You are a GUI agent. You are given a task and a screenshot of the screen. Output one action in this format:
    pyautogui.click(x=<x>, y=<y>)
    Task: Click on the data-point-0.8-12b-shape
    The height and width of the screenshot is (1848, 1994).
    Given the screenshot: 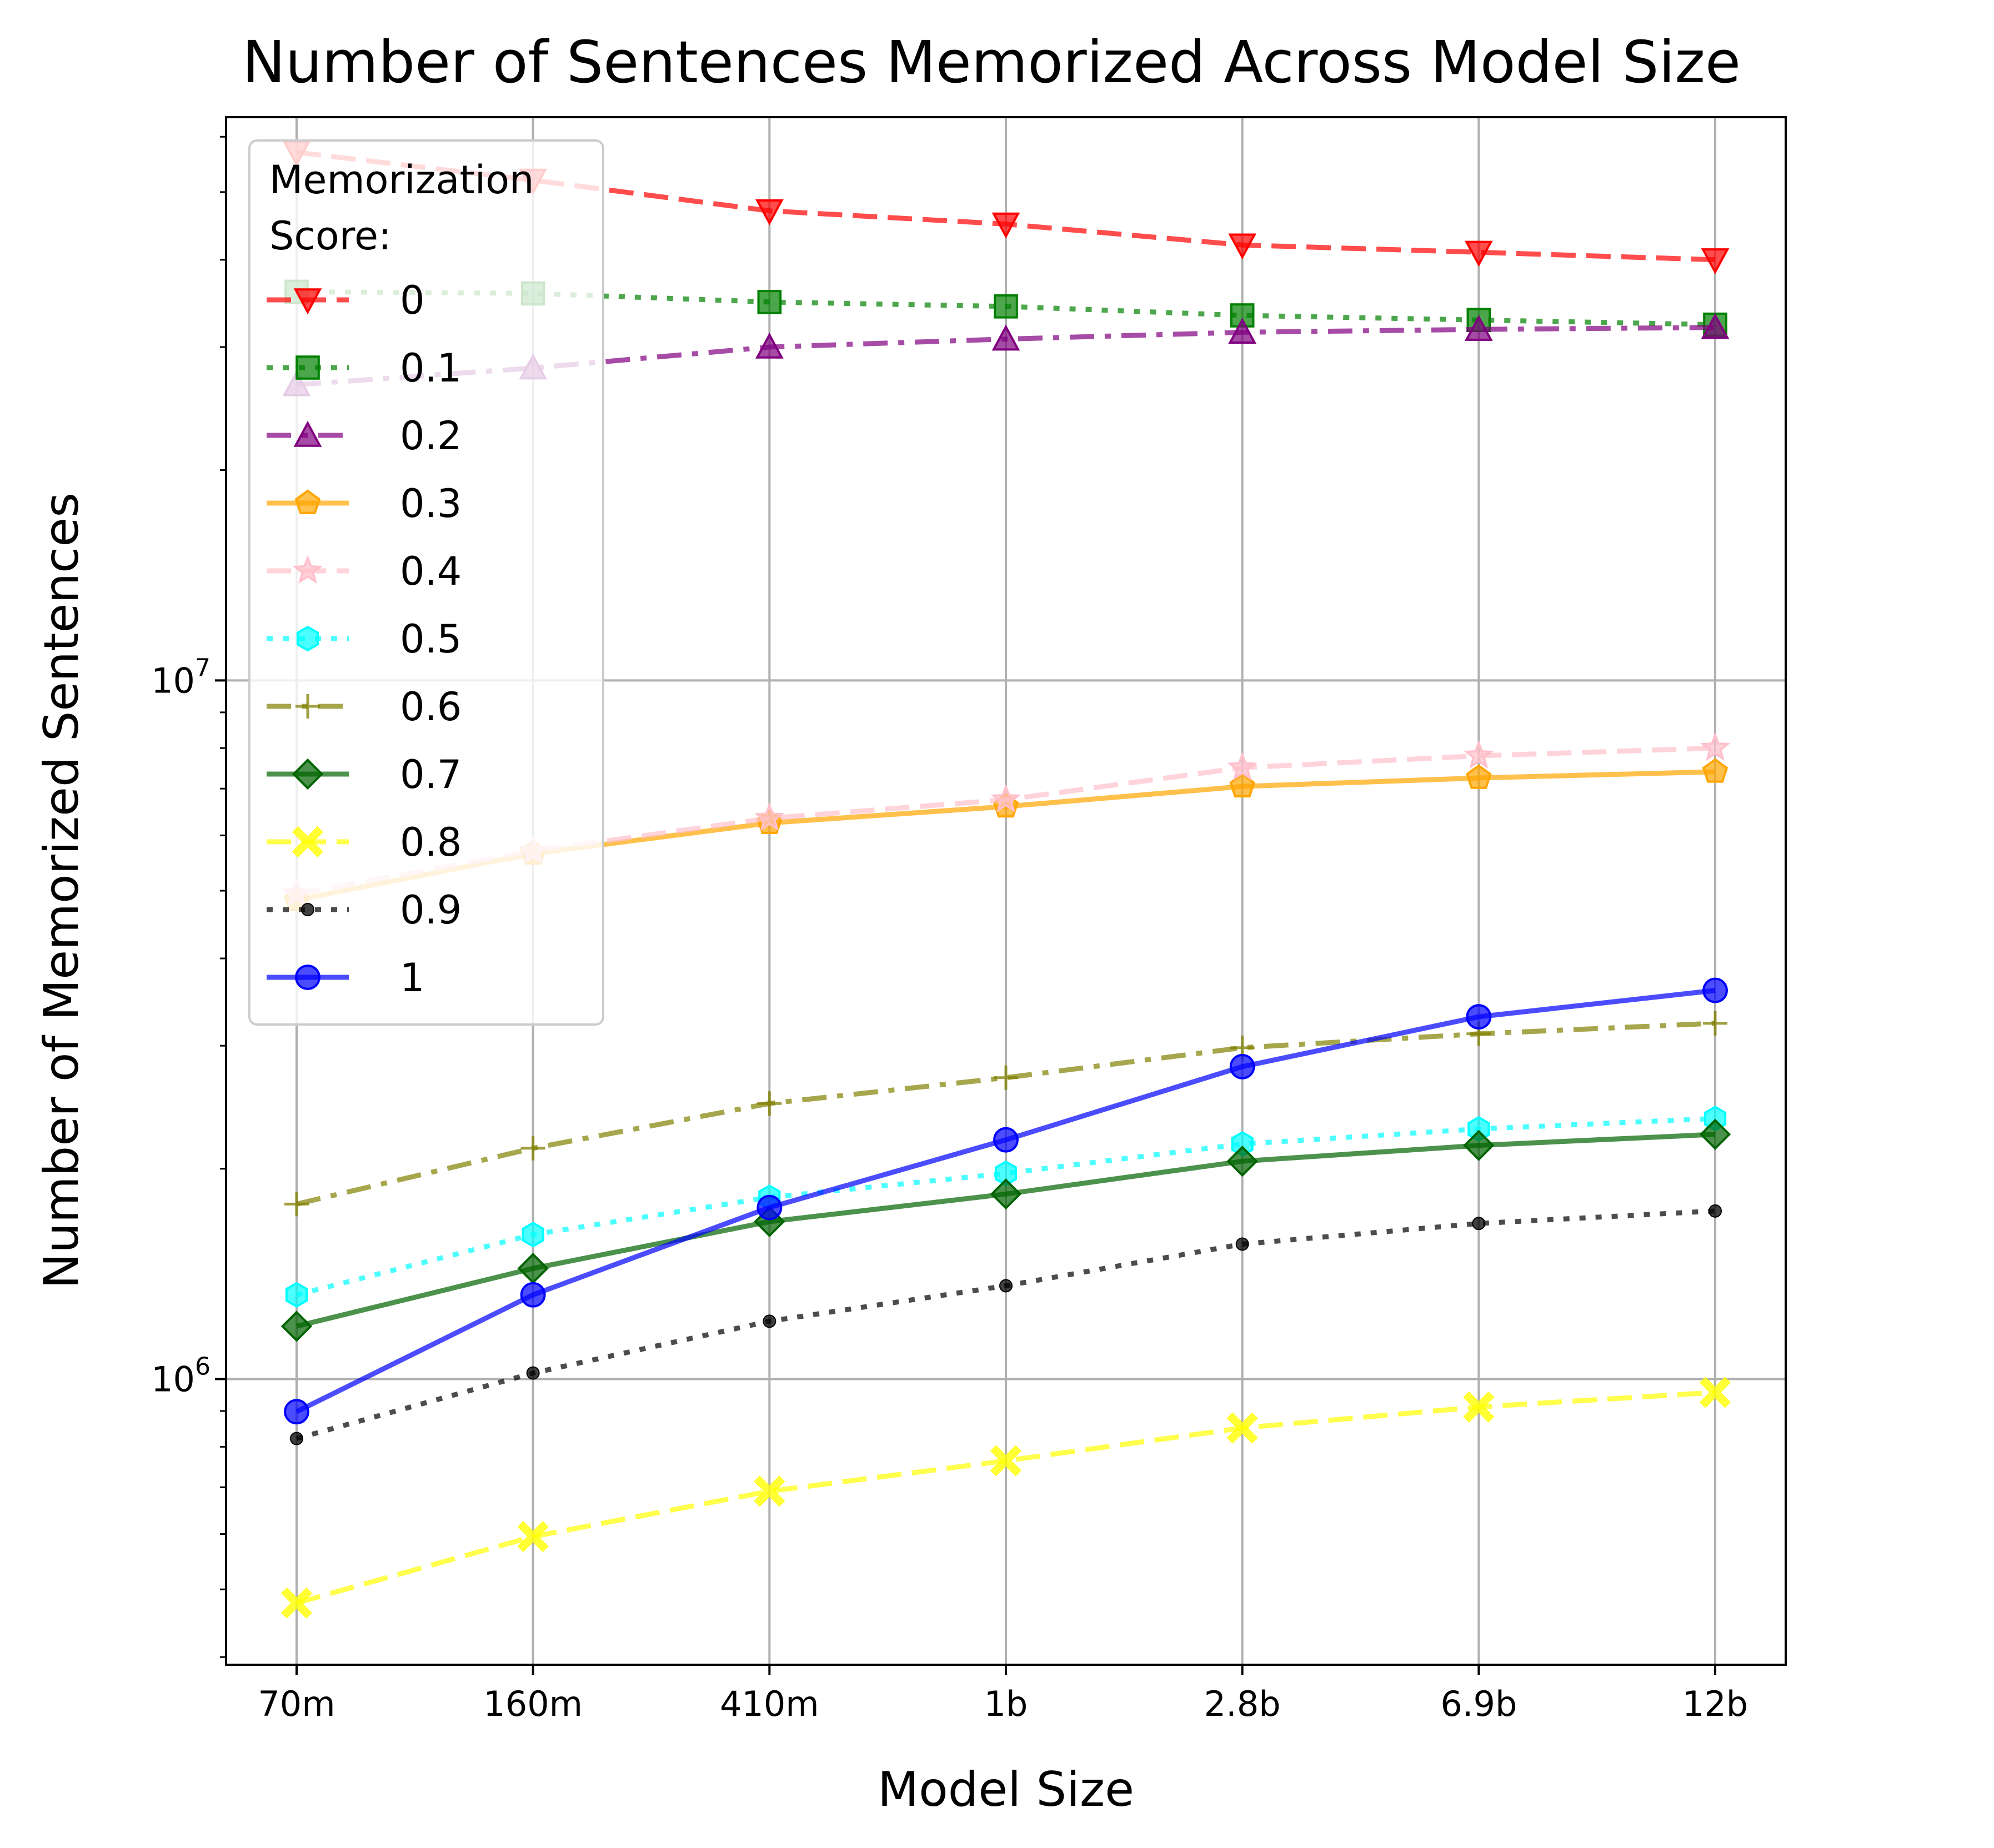 What is the action you would take?
    pyautogui.click(x=1715, y=1392)
    